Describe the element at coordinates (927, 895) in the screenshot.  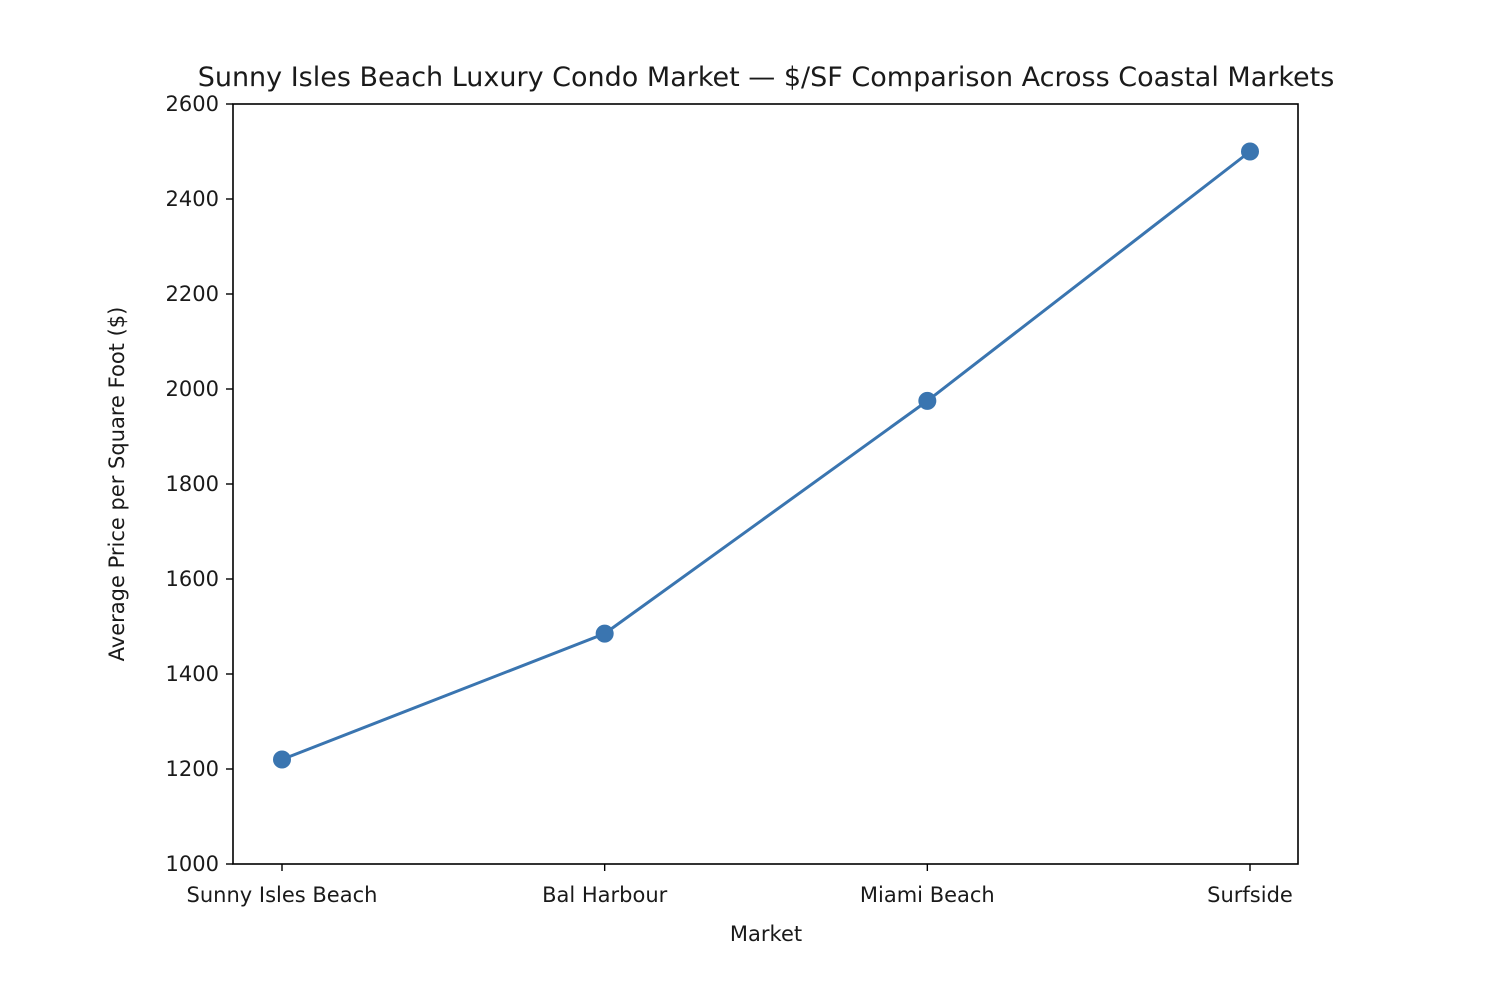
I see `x-tick-label: Miami Beach` at that location.